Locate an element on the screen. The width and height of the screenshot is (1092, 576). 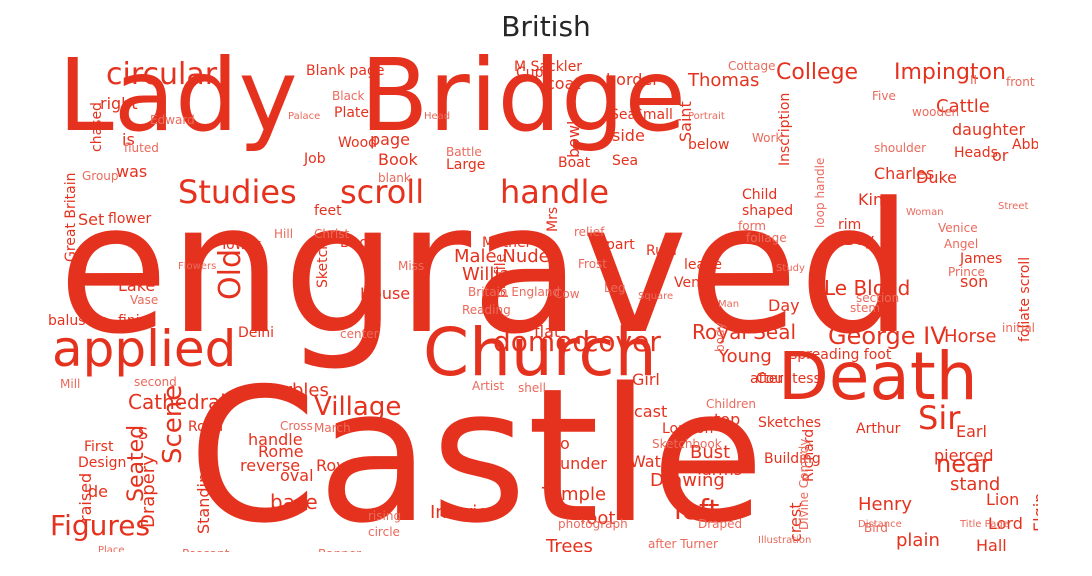
cloud-word: Frost is located at coordinates (592, 264).